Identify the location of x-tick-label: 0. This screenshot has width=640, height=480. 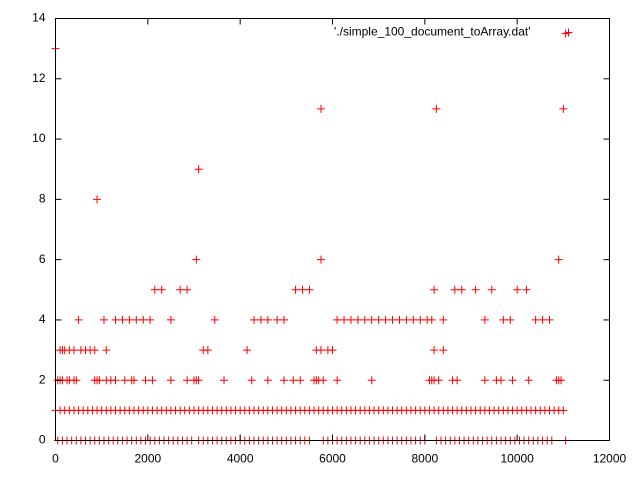
(55, 459).